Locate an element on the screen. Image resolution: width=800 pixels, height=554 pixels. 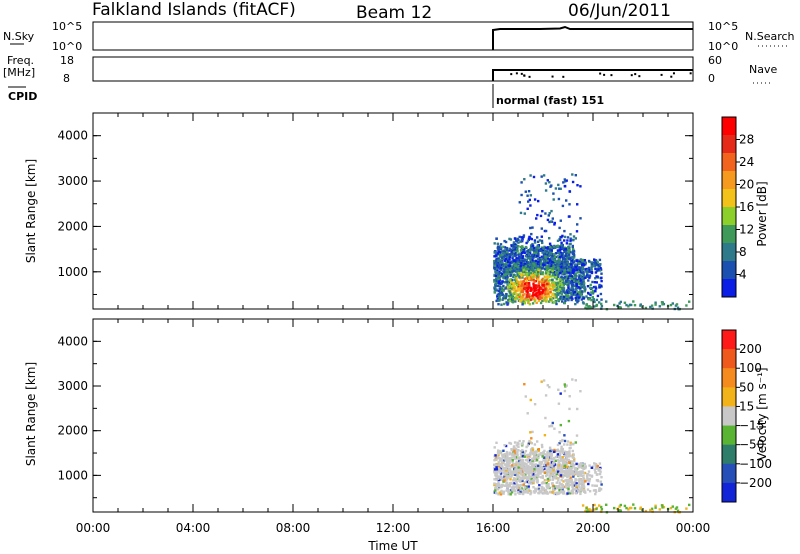
power-ytick-label: 2000 is located at coordinates (72, 226).